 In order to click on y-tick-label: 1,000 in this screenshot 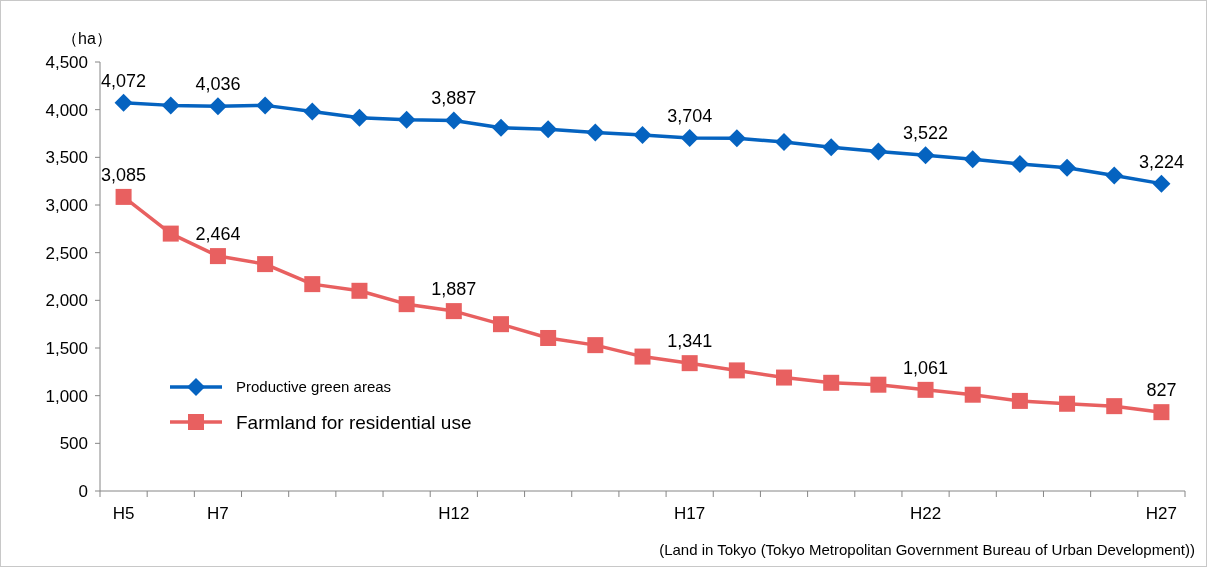, I will do `click(66, 396)`.